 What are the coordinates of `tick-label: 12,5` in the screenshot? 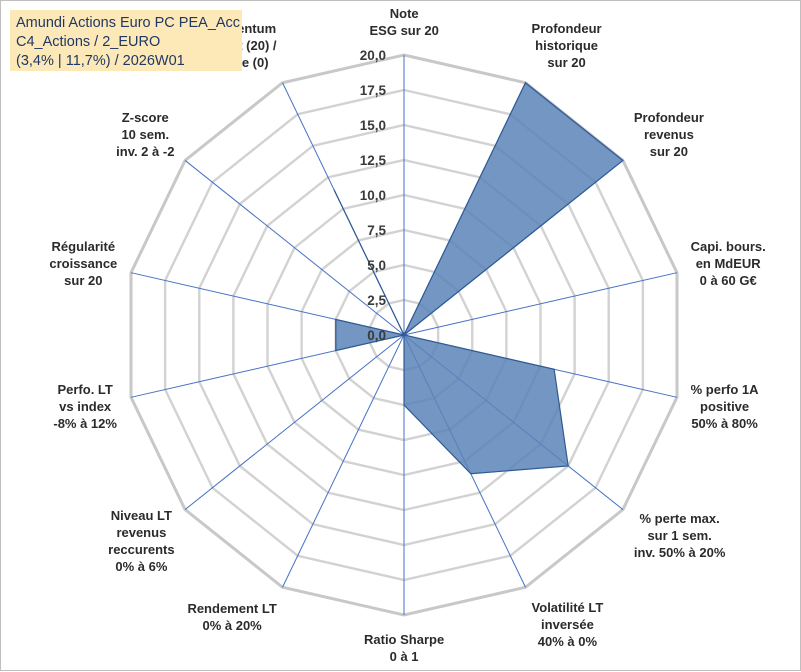 It's located at (373, 160).